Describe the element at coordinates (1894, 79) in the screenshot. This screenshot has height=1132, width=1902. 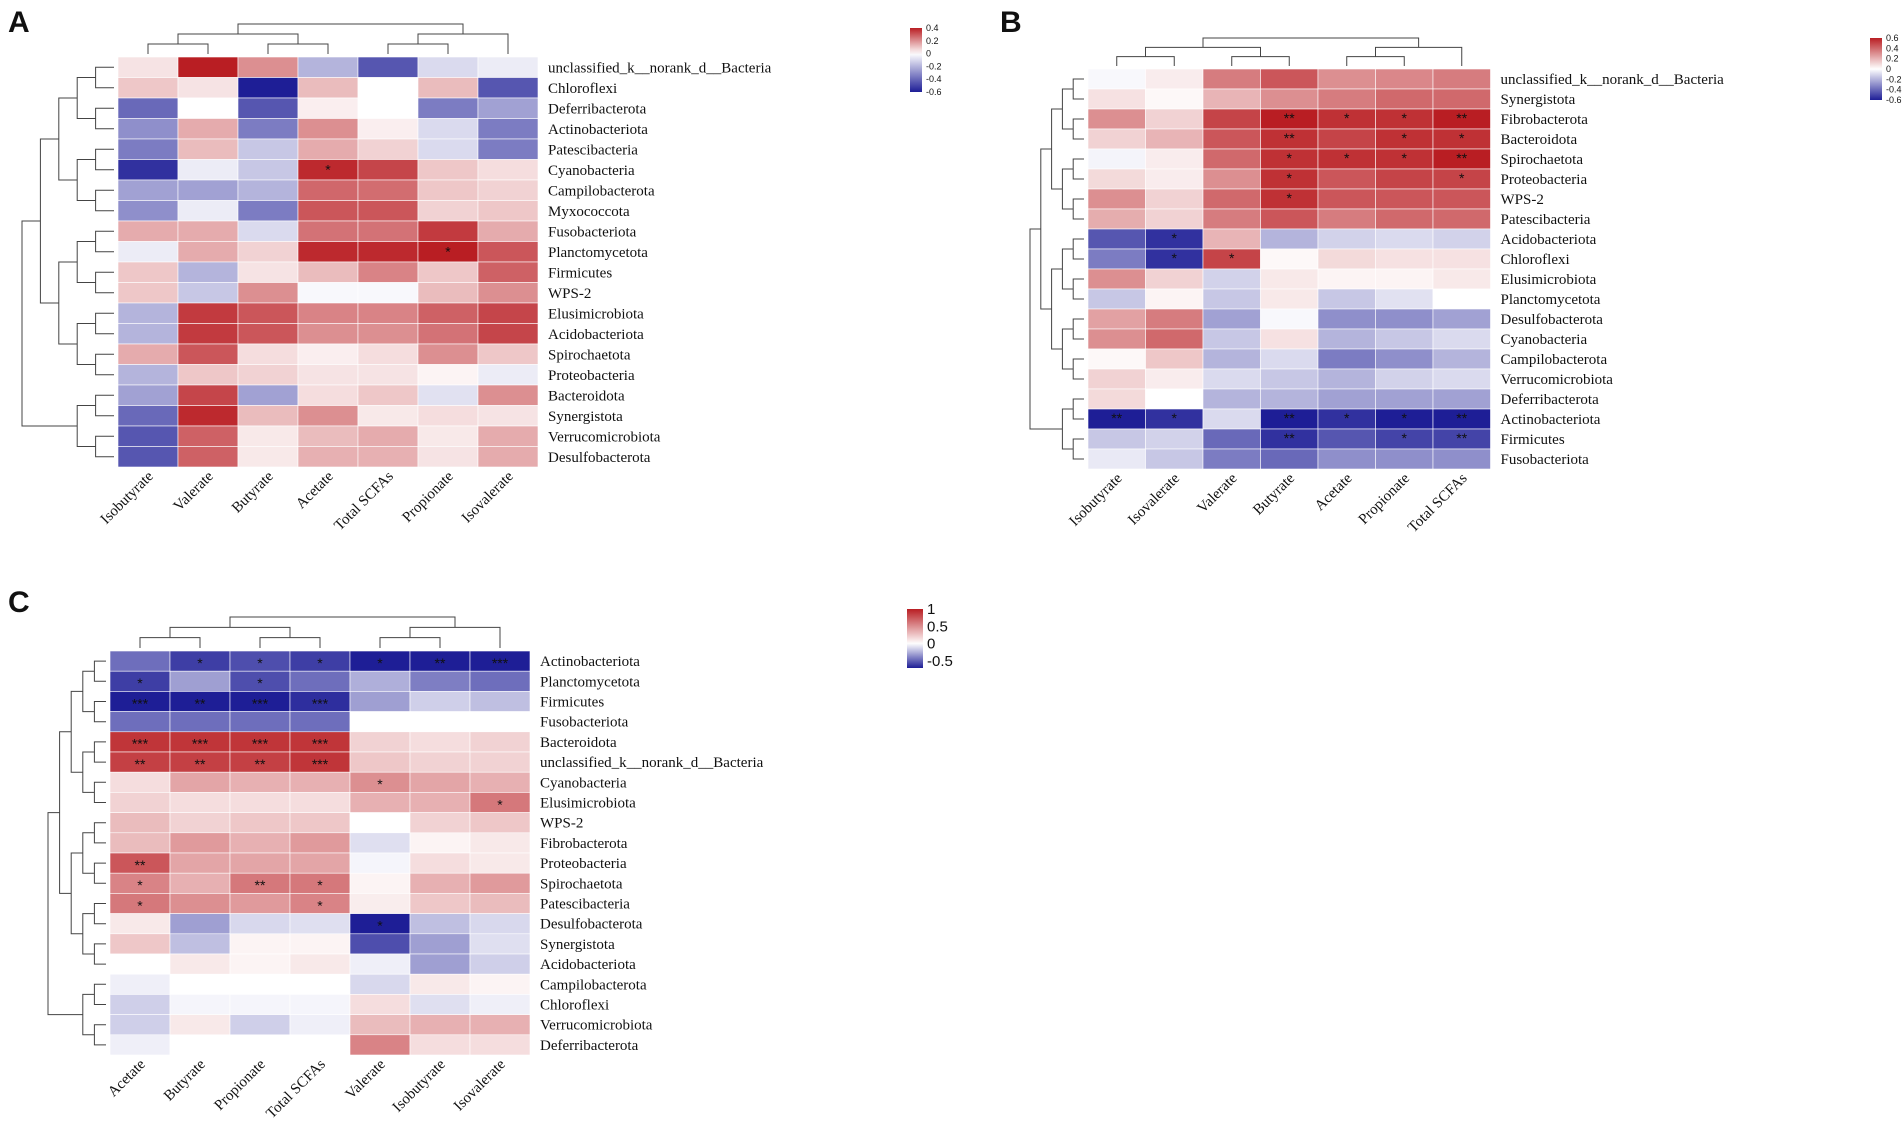
I see `legend-tick-label: -0.2` at that location.